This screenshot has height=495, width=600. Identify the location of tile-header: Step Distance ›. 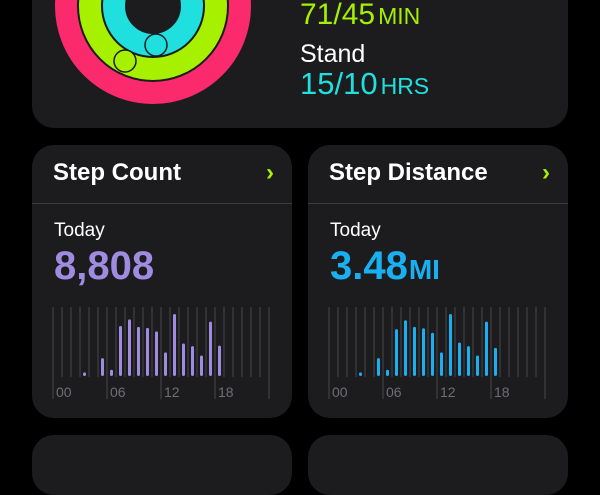
(438, 174).